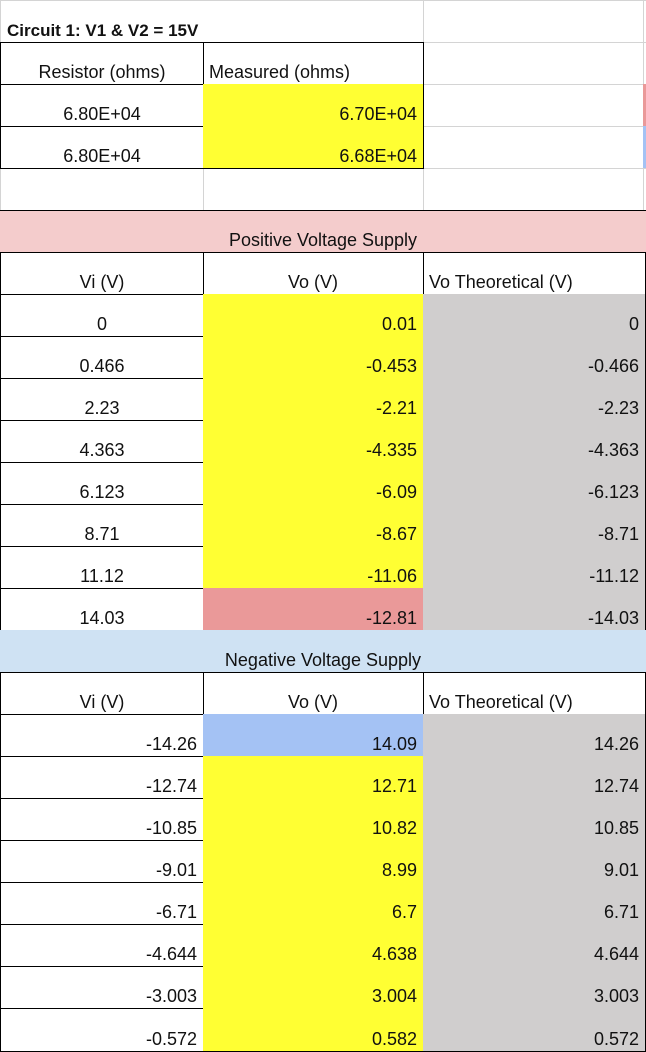 Image resolution: width=646 pixels, height=1052 pixels. I want to click on vo-cell: 12.71, so click(313, 777).